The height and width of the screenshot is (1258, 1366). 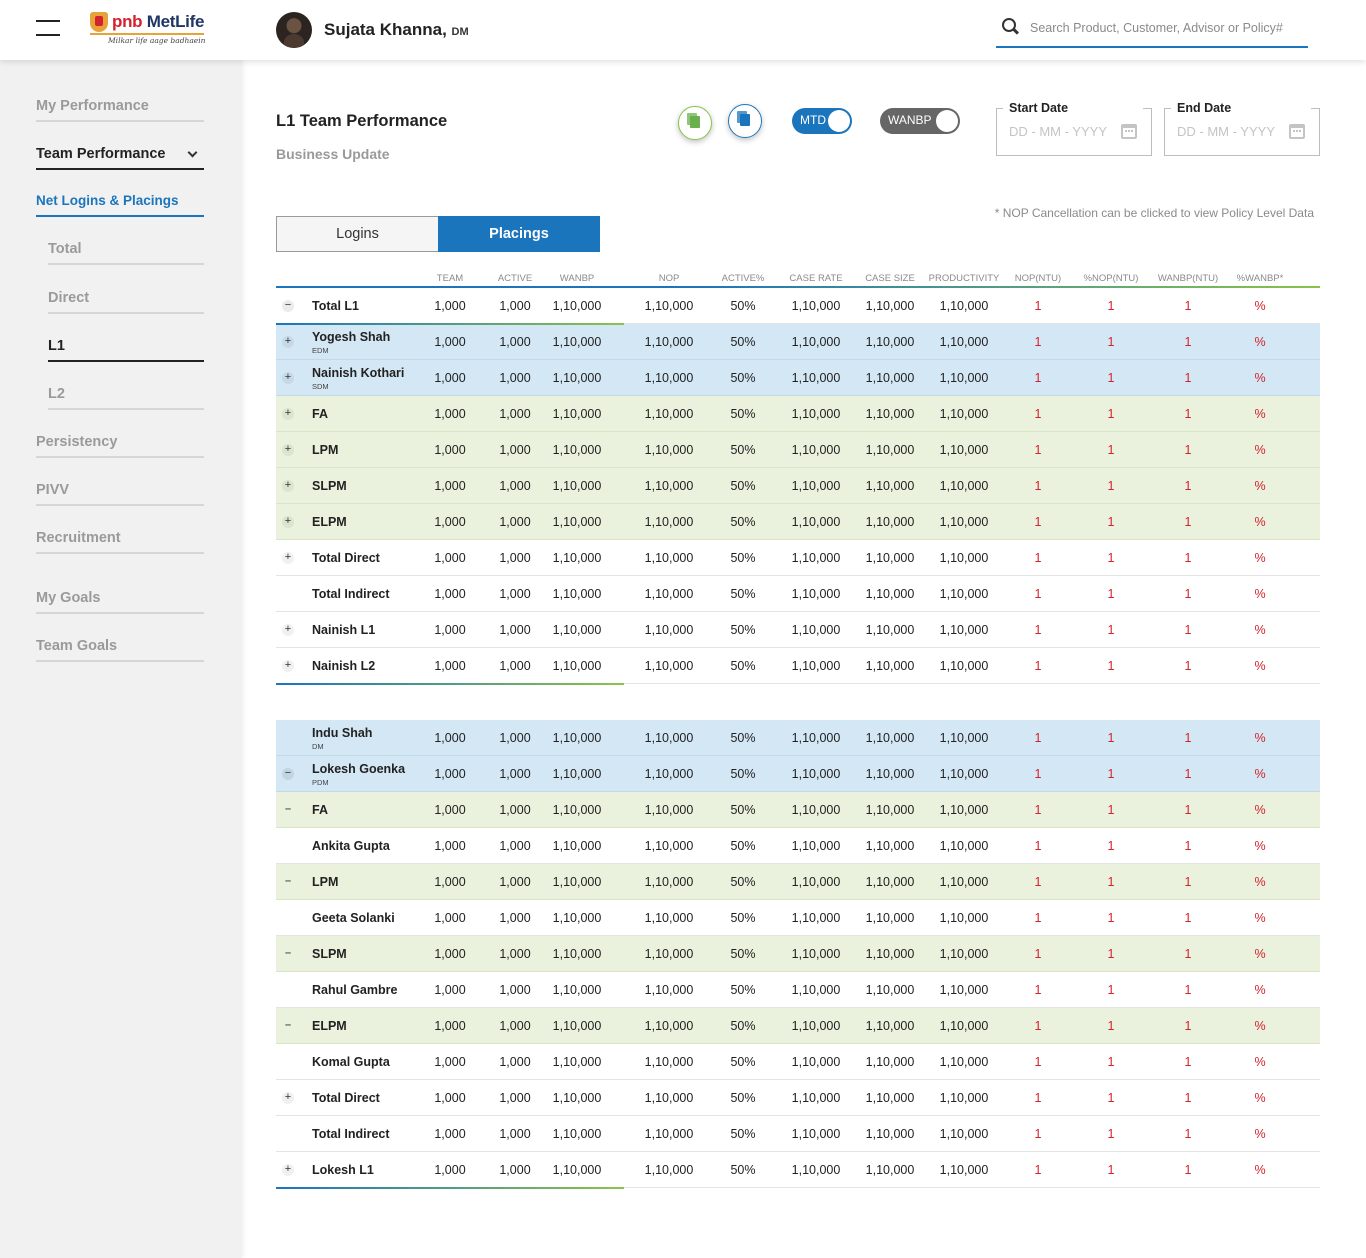 I want to click on calendar-icon, so click(x=1129, y=131).